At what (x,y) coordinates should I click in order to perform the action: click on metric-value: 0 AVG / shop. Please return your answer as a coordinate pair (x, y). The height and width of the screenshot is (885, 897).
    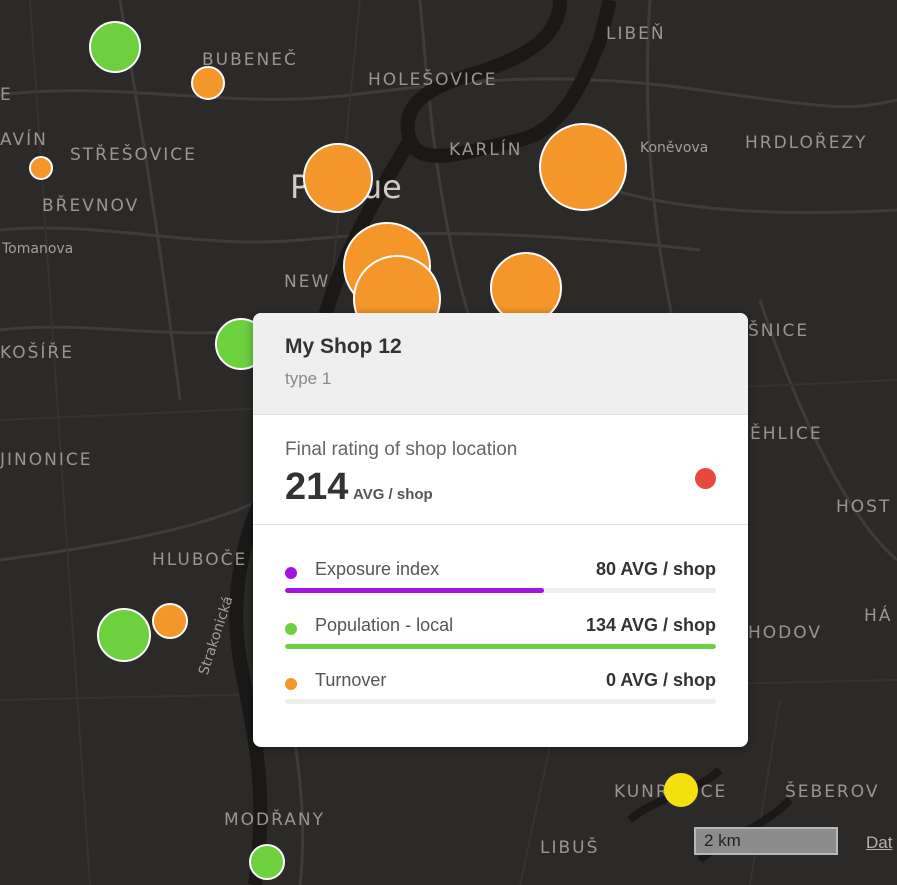
    Looking at the image, I should click on (660, 680).